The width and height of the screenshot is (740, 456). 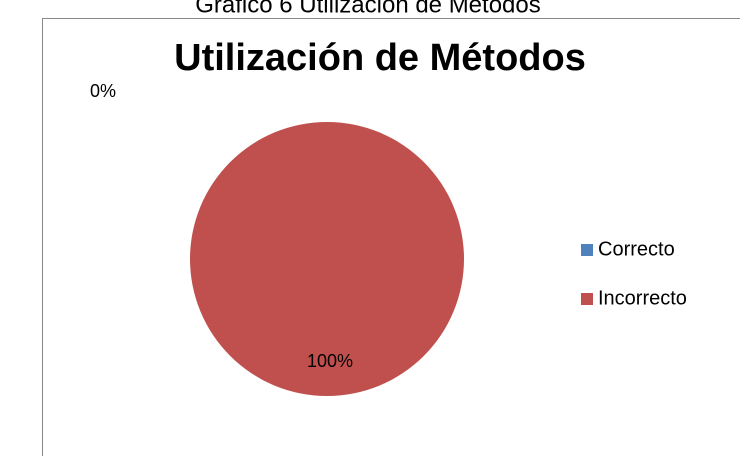 I want to click on data-label: 100%, so click(x=330, y=361).